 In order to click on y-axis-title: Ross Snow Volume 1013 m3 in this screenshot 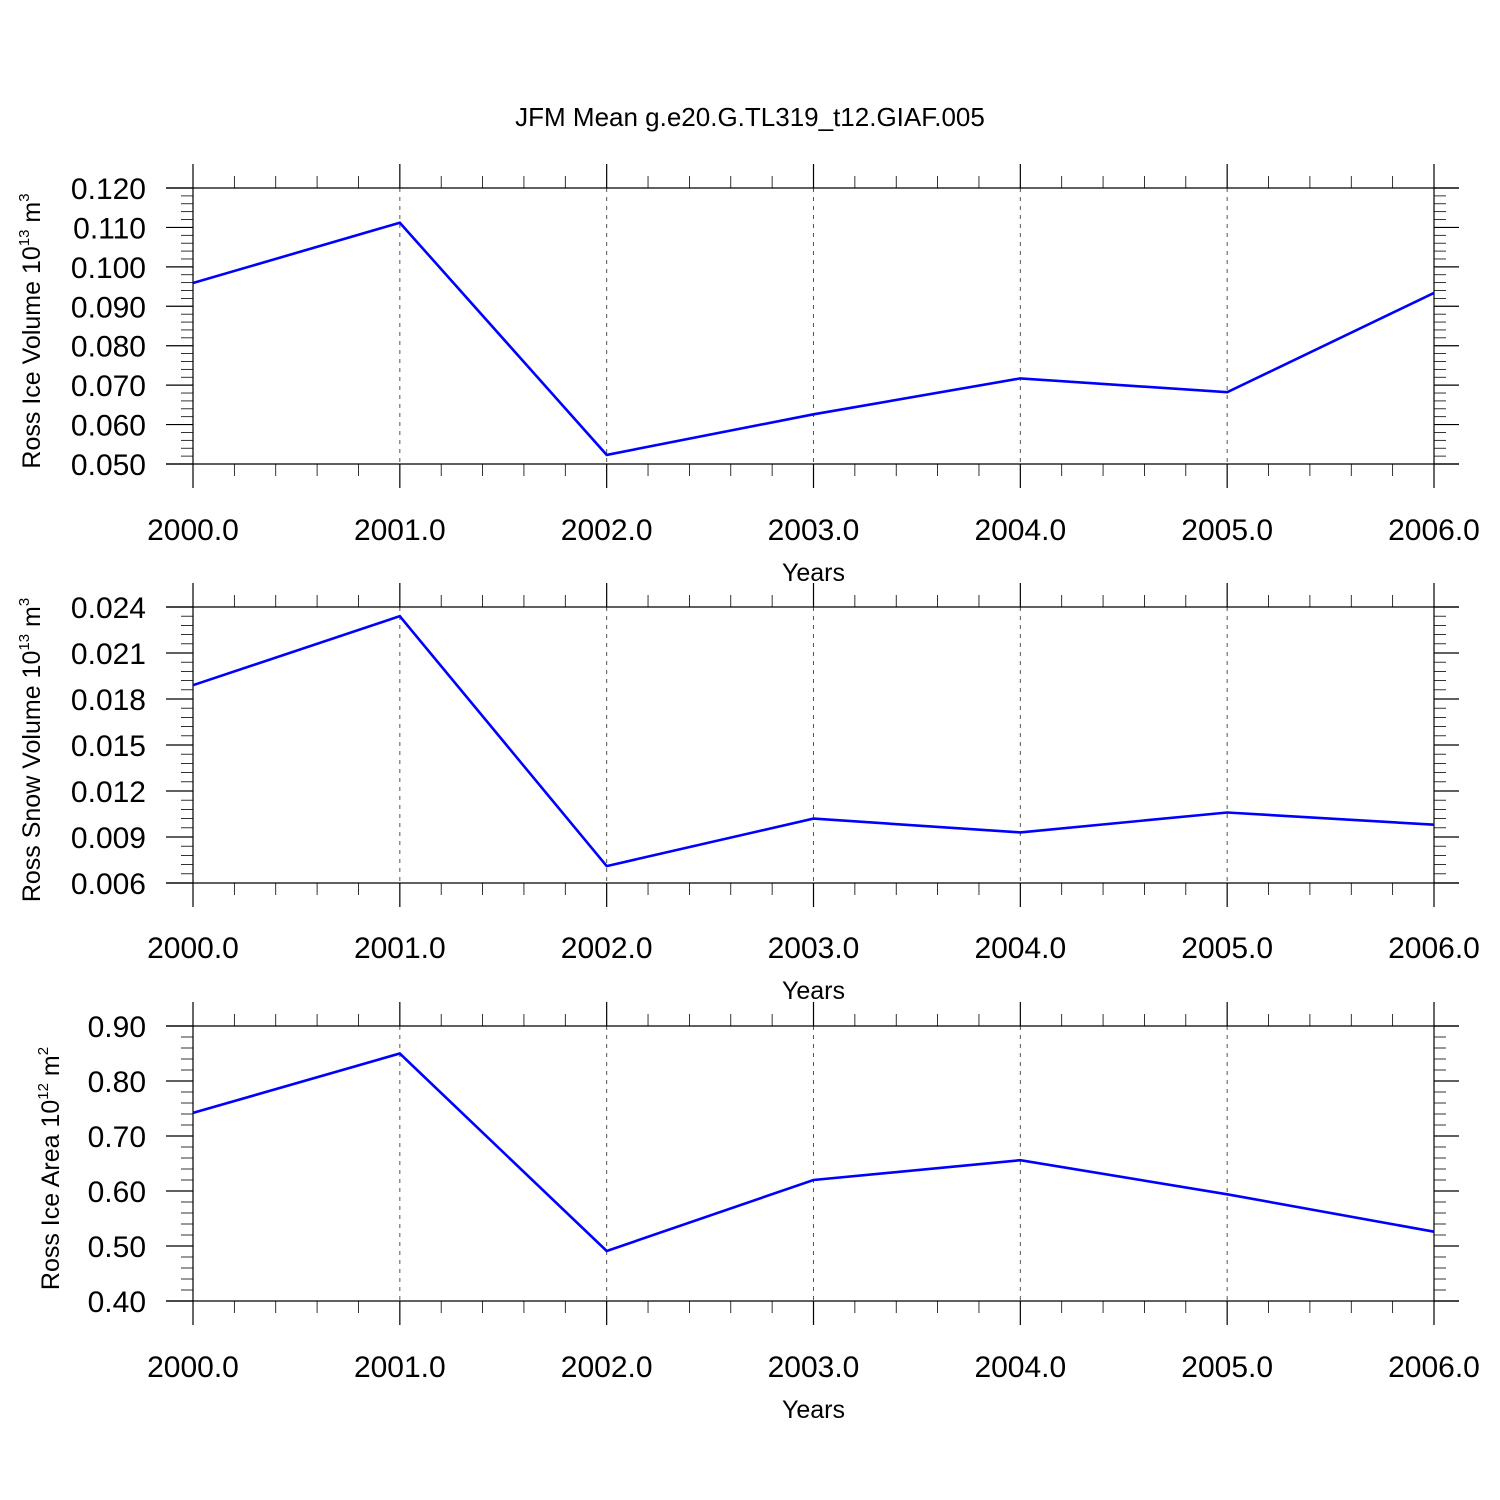, I will do `click(31, 750)`.